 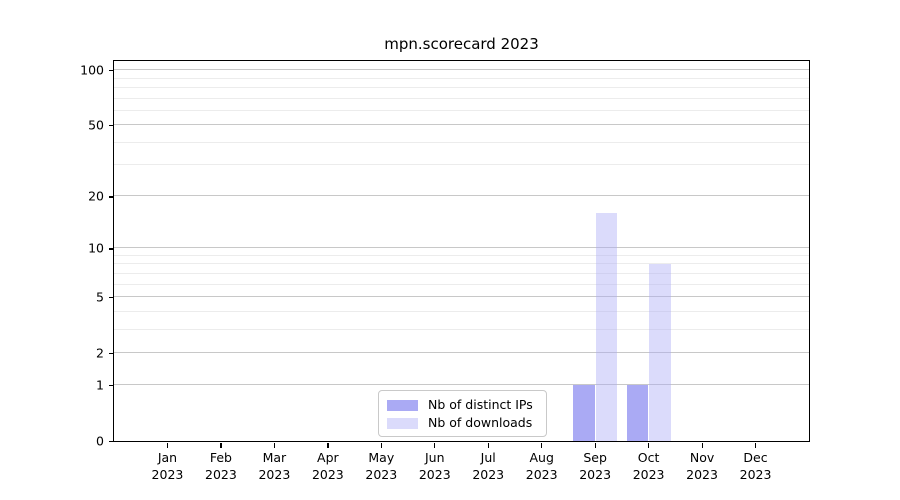 I want to click on bar-distinct-ips-oct, so click(x=637, y=413).